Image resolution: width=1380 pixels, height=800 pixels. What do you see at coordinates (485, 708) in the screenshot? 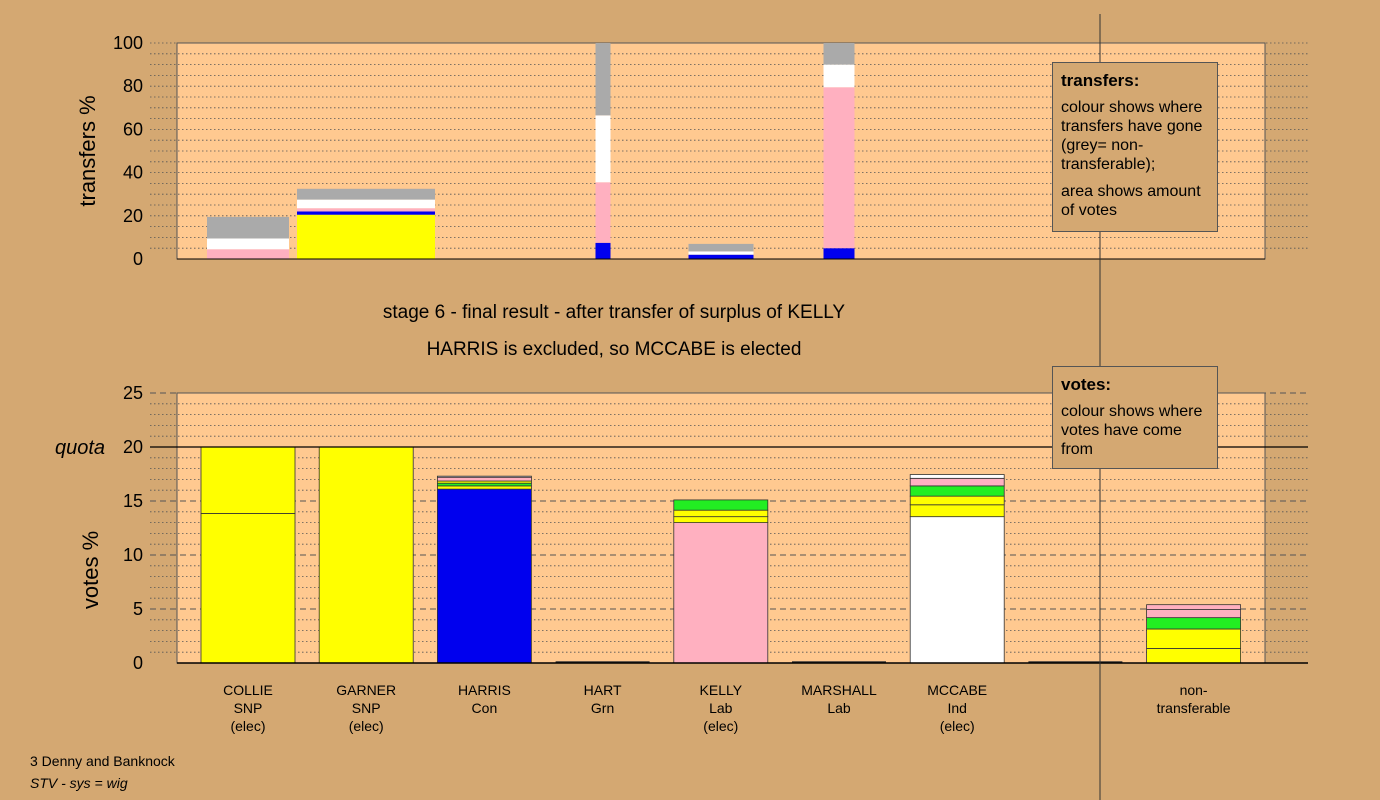
I see `candidate-label: Con` at bounding box center [485, 708].